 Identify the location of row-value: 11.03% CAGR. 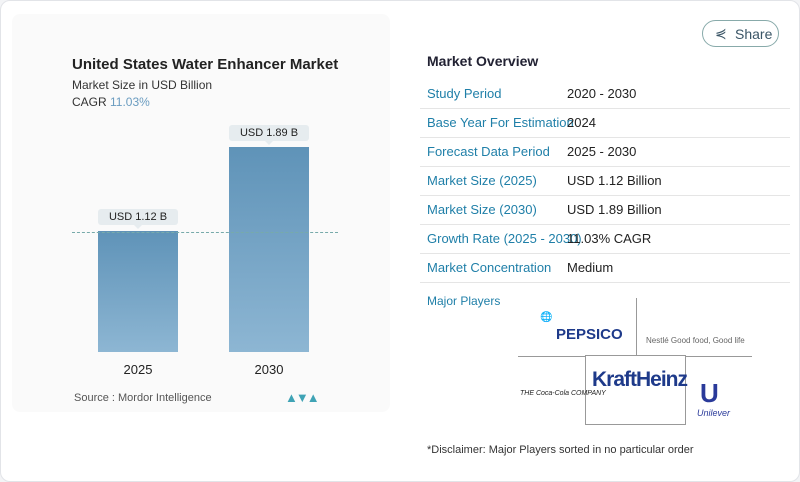
(609, 238).